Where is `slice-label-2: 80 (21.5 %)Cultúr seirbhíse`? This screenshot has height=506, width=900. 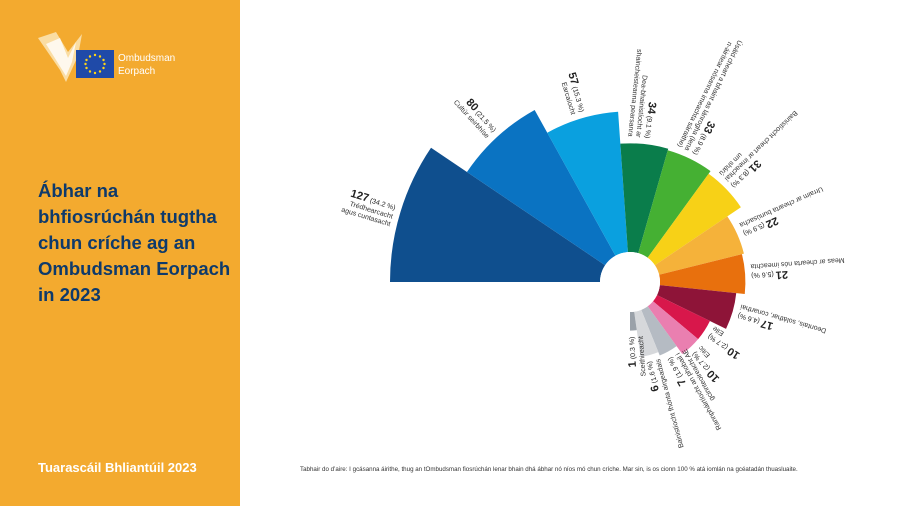
slice-label-2: 80 (21.5 %)Cultúr seirbhíse is located at coordinates (474, 119).